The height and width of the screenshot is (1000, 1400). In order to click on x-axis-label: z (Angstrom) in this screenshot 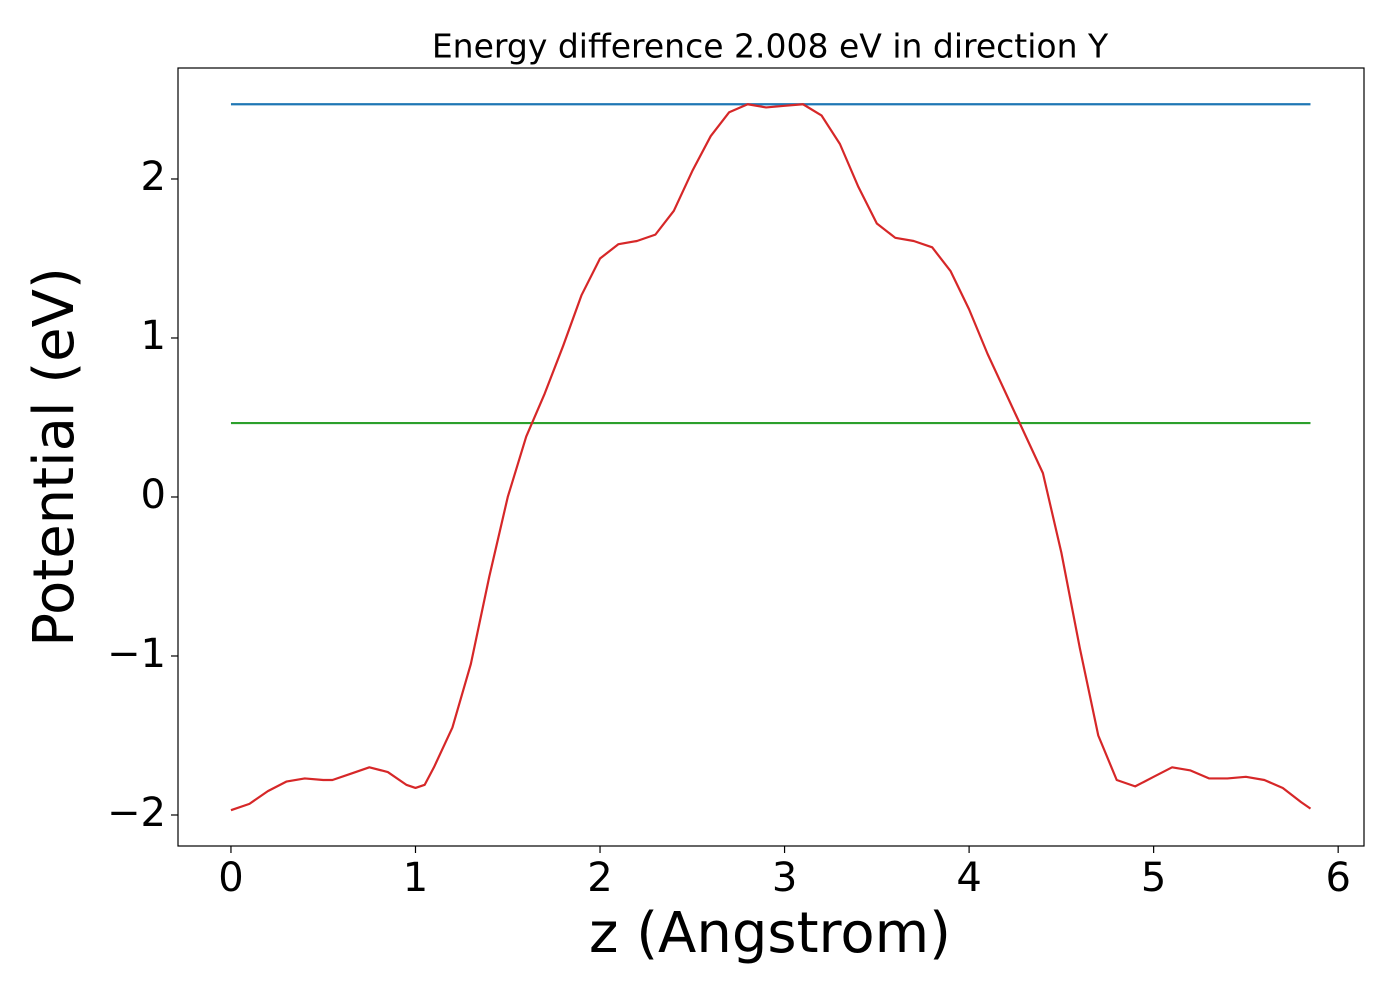, I will do `click(770, 933)`.